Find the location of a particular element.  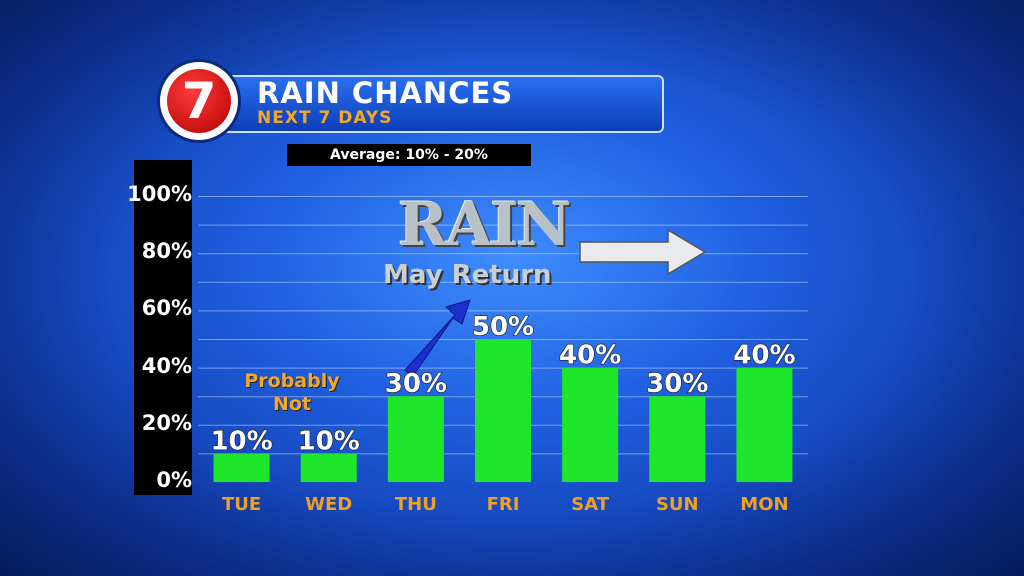

chart-title: RAIN CHANCES is located at coordinates (385, 93).